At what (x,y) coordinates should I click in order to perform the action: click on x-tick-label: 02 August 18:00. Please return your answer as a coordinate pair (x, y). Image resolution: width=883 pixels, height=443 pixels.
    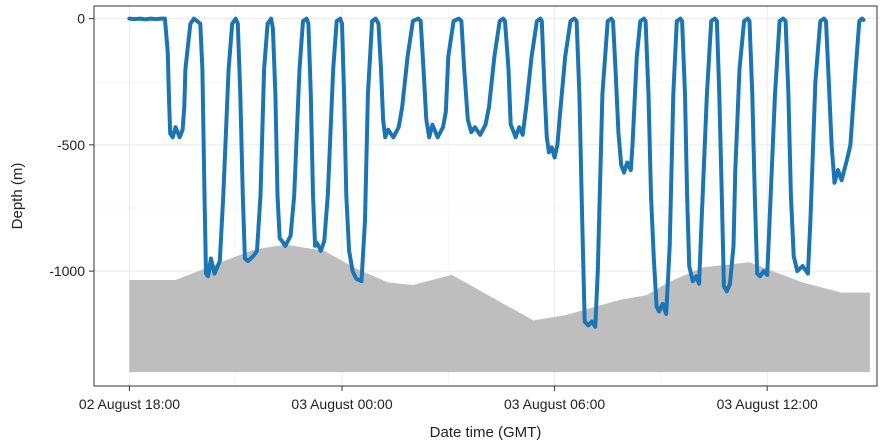
    Looking at the image, I should click on (129, 404).